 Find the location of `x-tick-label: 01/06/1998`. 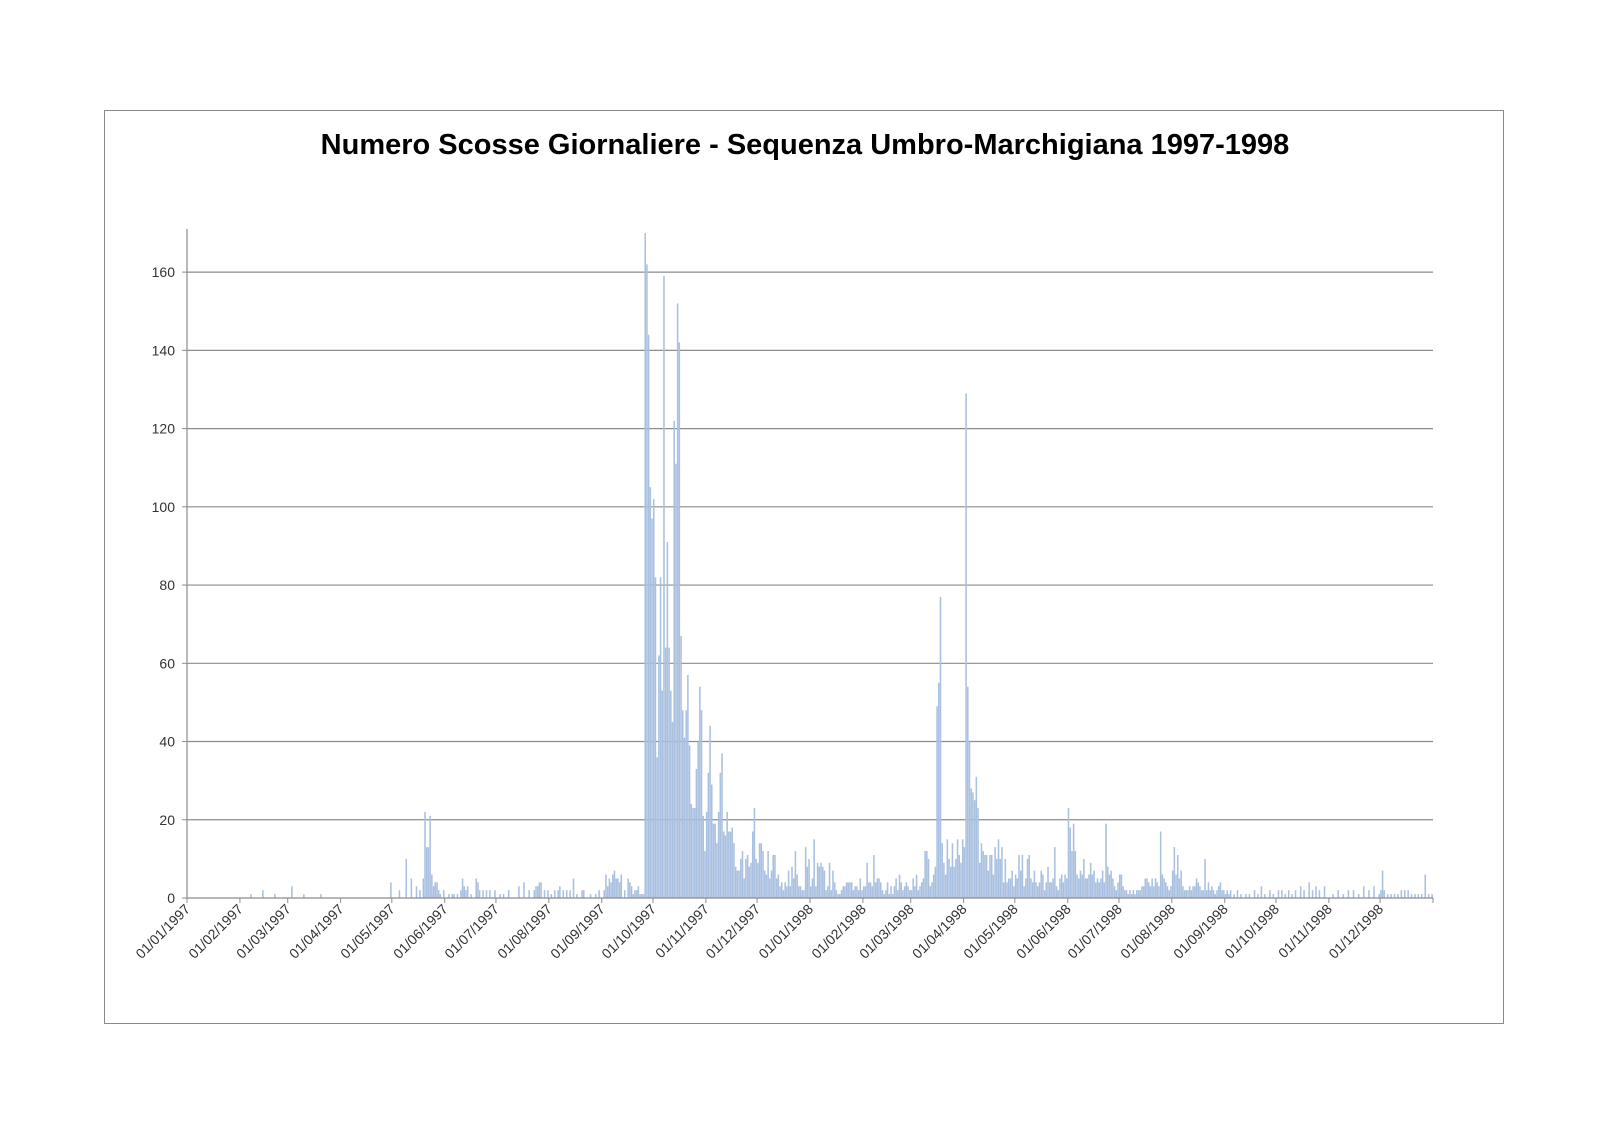

x-tick-label: 01/06/1998 is located at coordinates (1043, 931).